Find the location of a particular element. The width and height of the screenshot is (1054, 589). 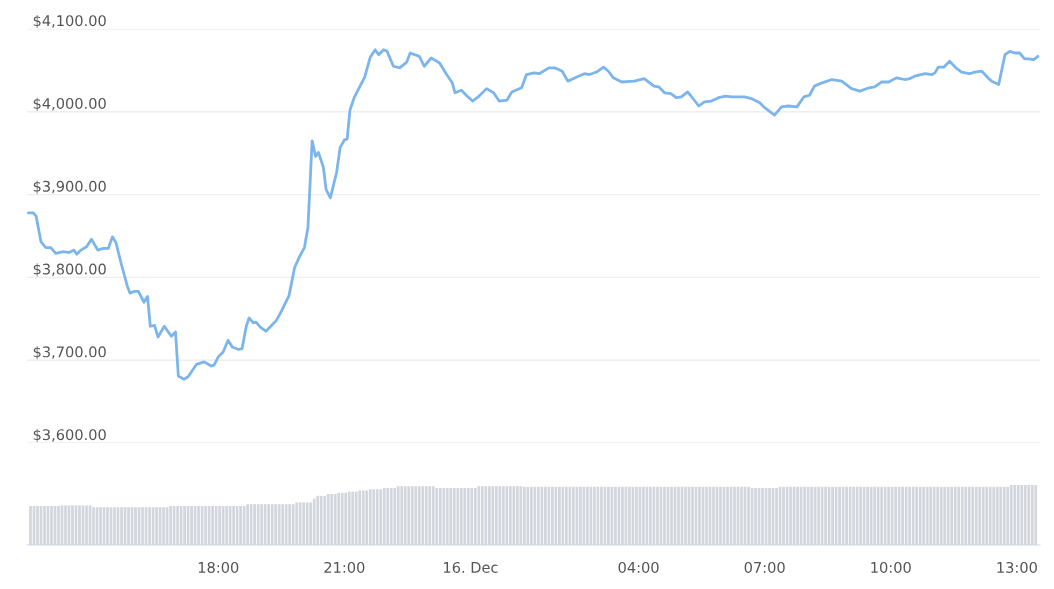

y-tick-label: $3,600.00 is located at coordinates (69, 435).